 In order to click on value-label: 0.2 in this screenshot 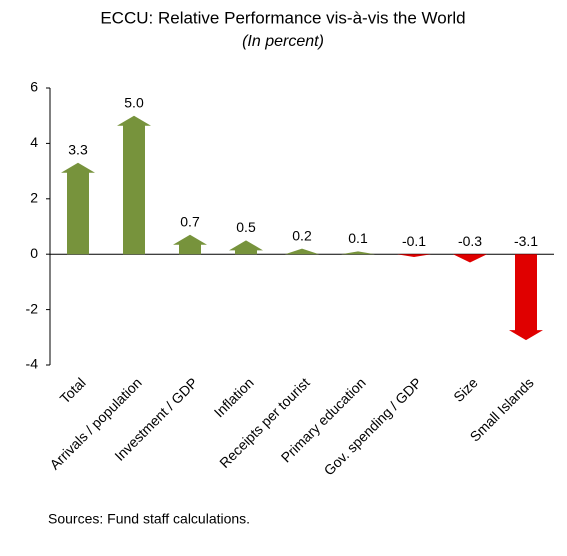, I will do `click(302, 235)`.